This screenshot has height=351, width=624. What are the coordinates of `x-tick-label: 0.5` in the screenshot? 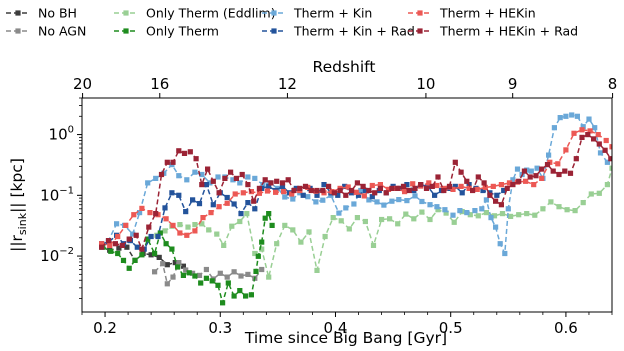 It's located at (451, 328).